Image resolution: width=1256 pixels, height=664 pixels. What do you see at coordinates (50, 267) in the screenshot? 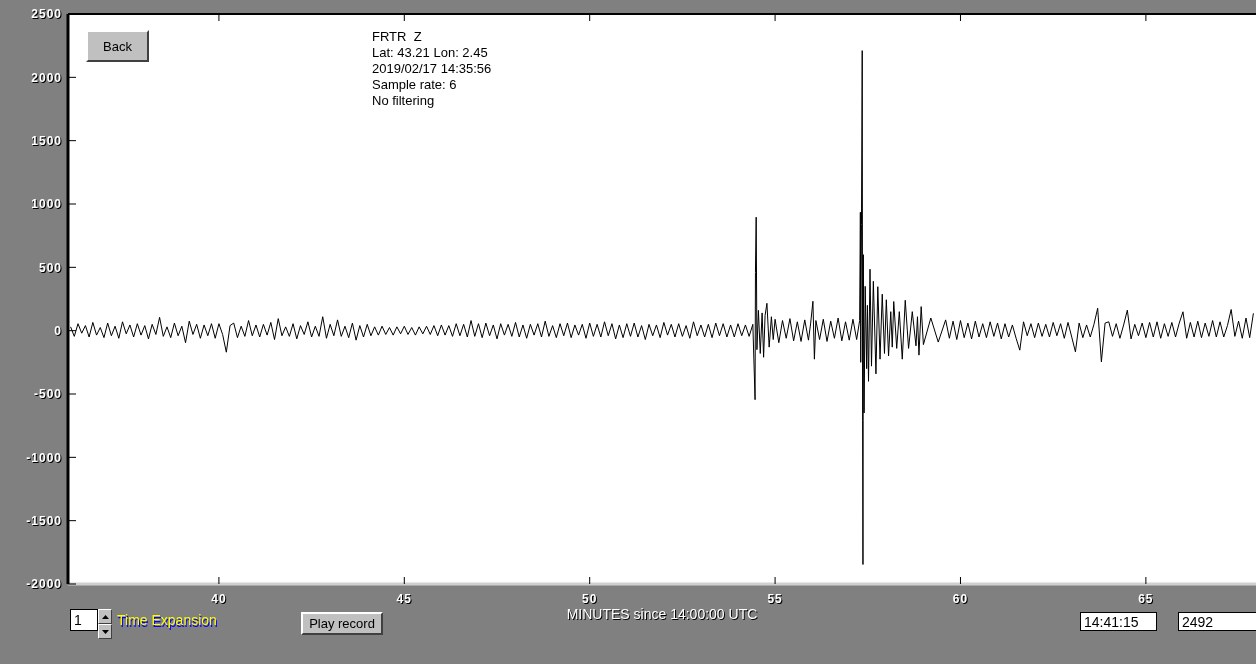
I see `y-tick-label: 500` at bounding box center [50, 267].